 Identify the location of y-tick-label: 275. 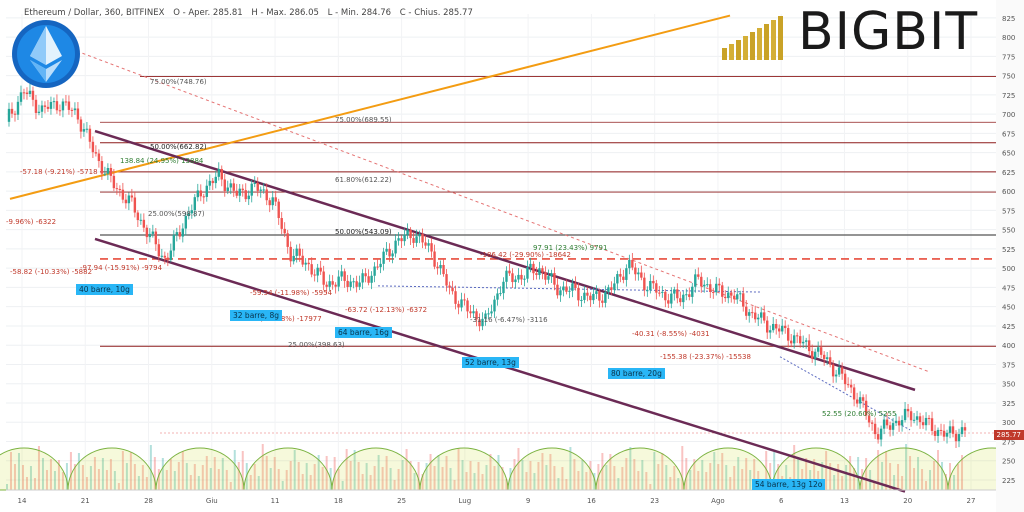
(1008, 442).